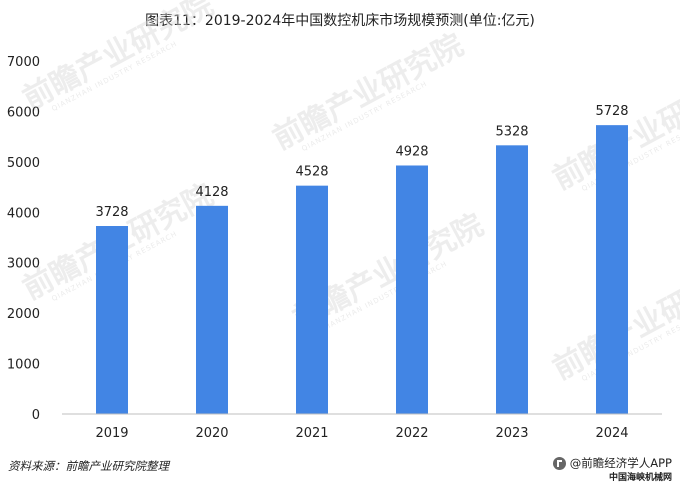  What do you see at coordinates (23, 62) in the screenshot?
I see `y-tick-label: 7000` at bounding box center [23, 62].